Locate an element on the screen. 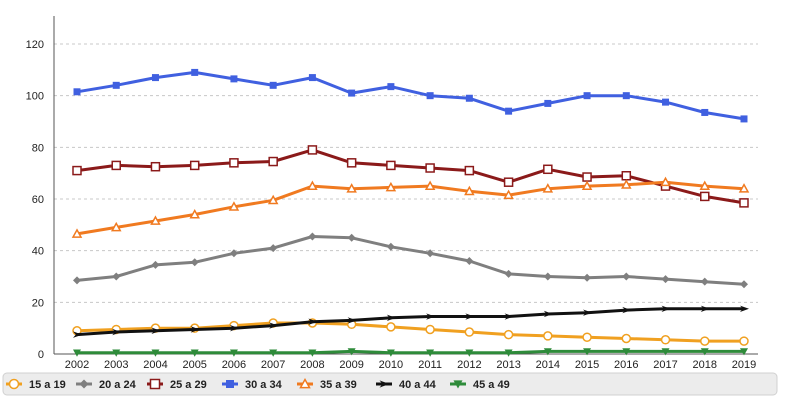  legend-label: 35 a 39 is located at coordinates (338, 385).